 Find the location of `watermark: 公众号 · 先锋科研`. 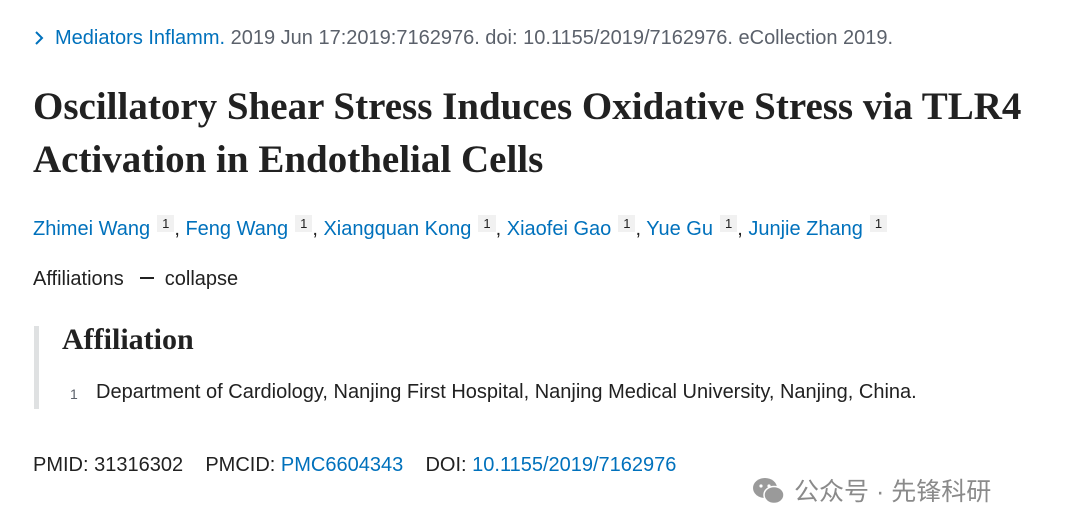

watermark: 公众号 · 先锋科研 is located at coordinates (871, 490).